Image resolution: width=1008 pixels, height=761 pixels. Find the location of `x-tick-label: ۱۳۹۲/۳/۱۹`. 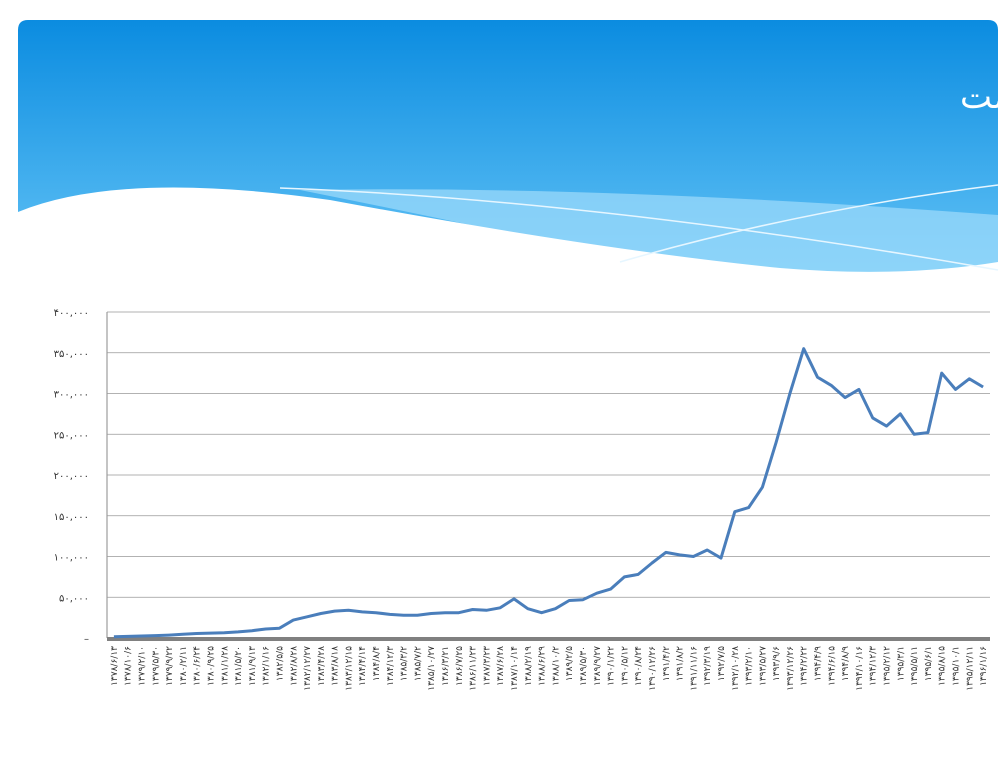

x-tick-label: ۱۳۹۲/۳/۱۹ is located at coordinates (708, 666).